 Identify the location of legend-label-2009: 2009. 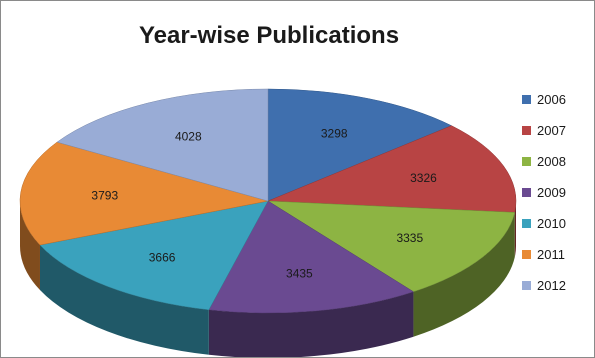
(551, 192).